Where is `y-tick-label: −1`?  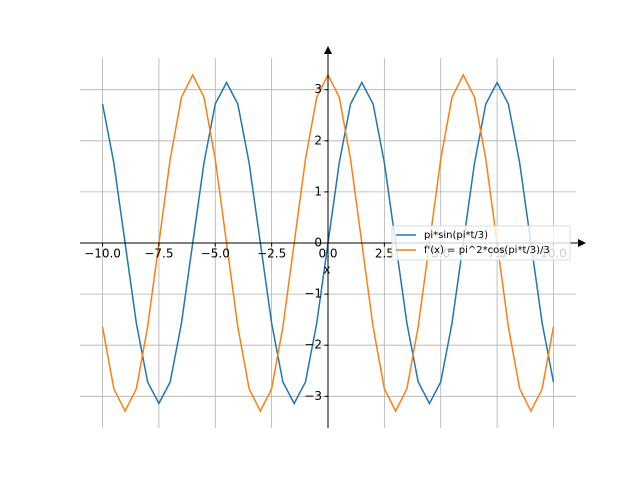
y-tick-label: −1 is located at coordinates (313, 294).